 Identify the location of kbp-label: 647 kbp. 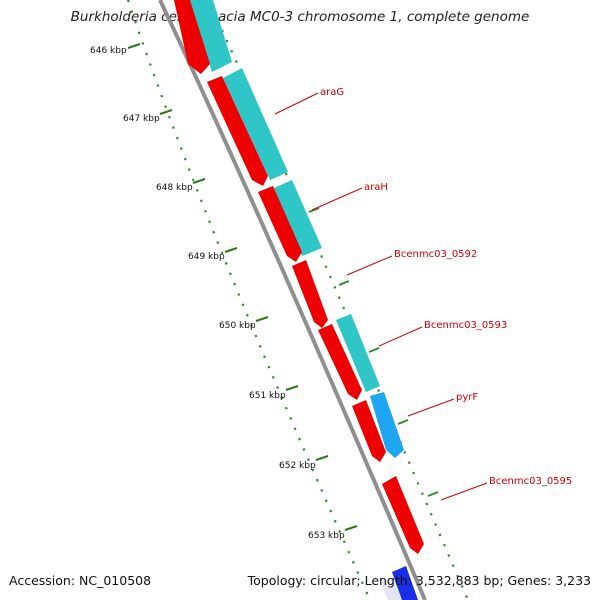
(141, 119).